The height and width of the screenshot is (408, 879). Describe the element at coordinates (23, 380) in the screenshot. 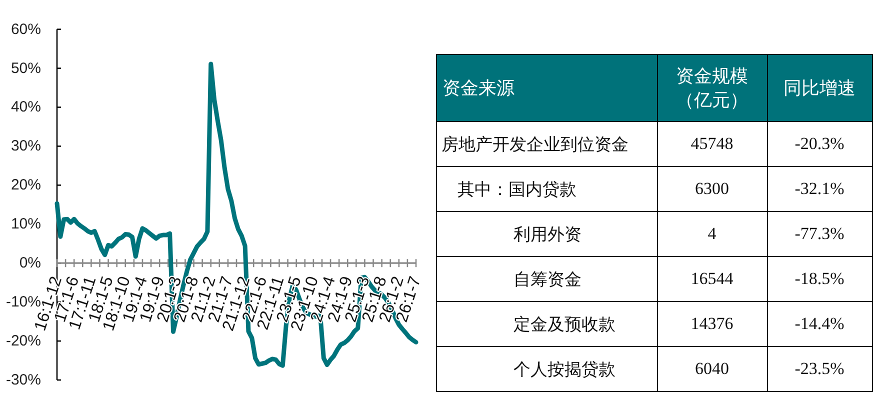

I see `y-tick-label: -30%` at that location.